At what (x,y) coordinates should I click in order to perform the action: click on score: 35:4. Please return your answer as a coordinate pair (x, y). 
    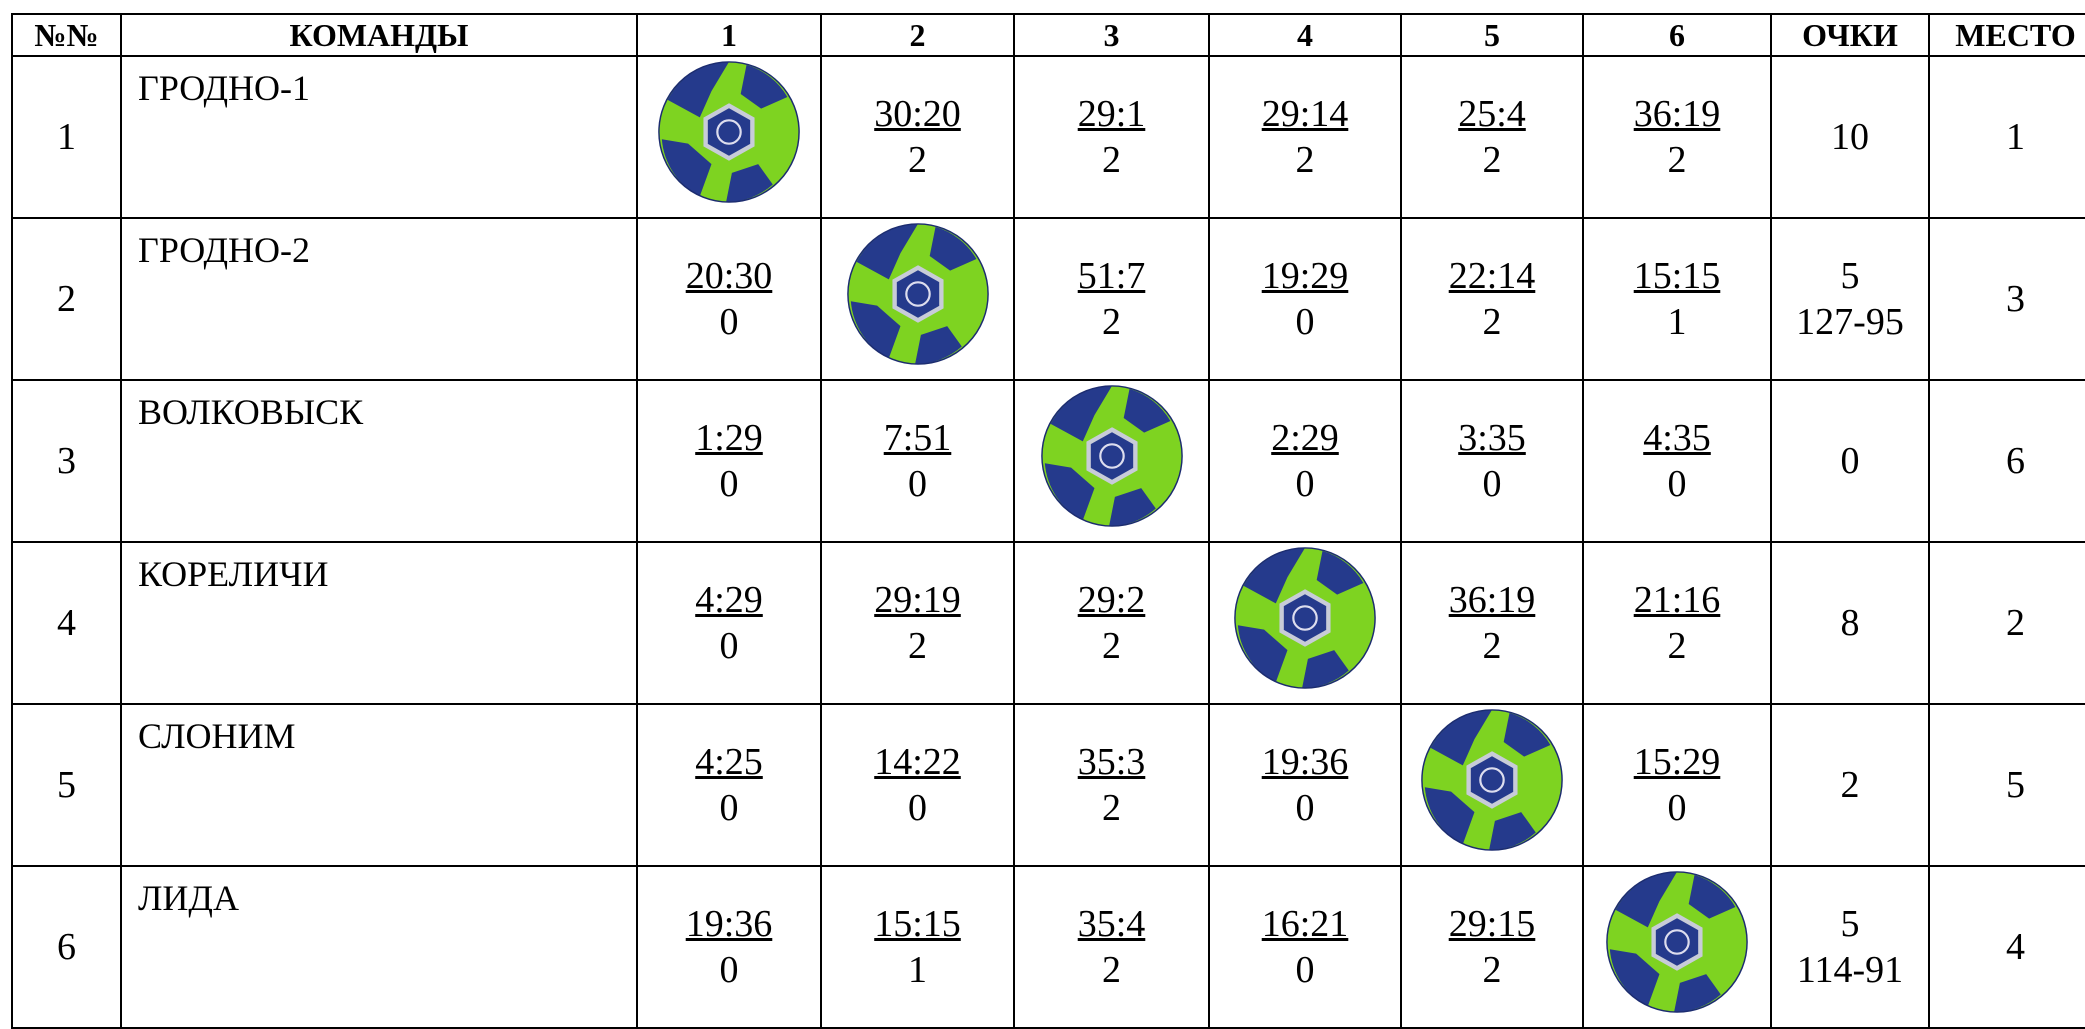
    Looking at the image, I should click on (1111, 924).